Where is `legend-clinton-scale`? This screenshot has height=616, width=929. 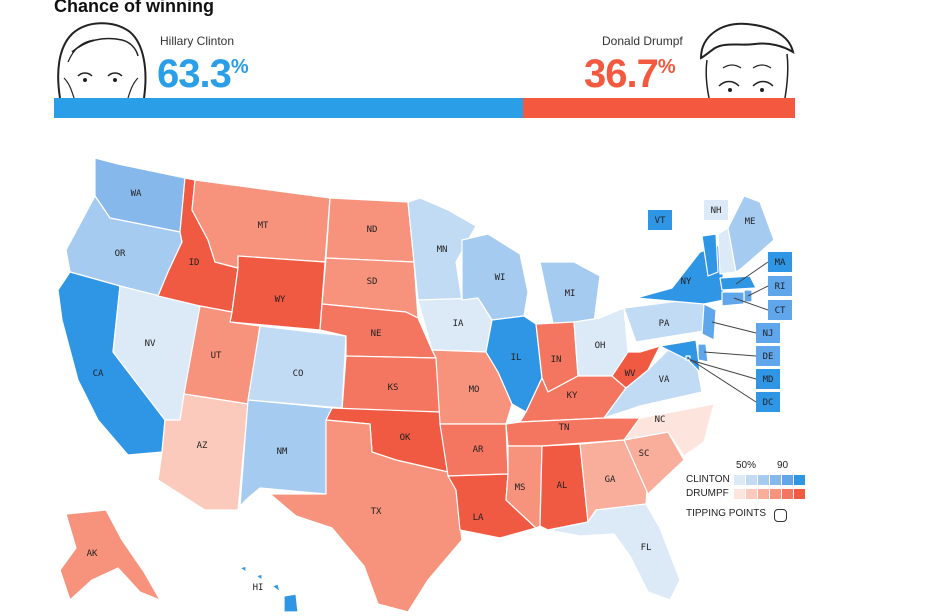 legend-clinton-scale is located at coordinates (770, 480).